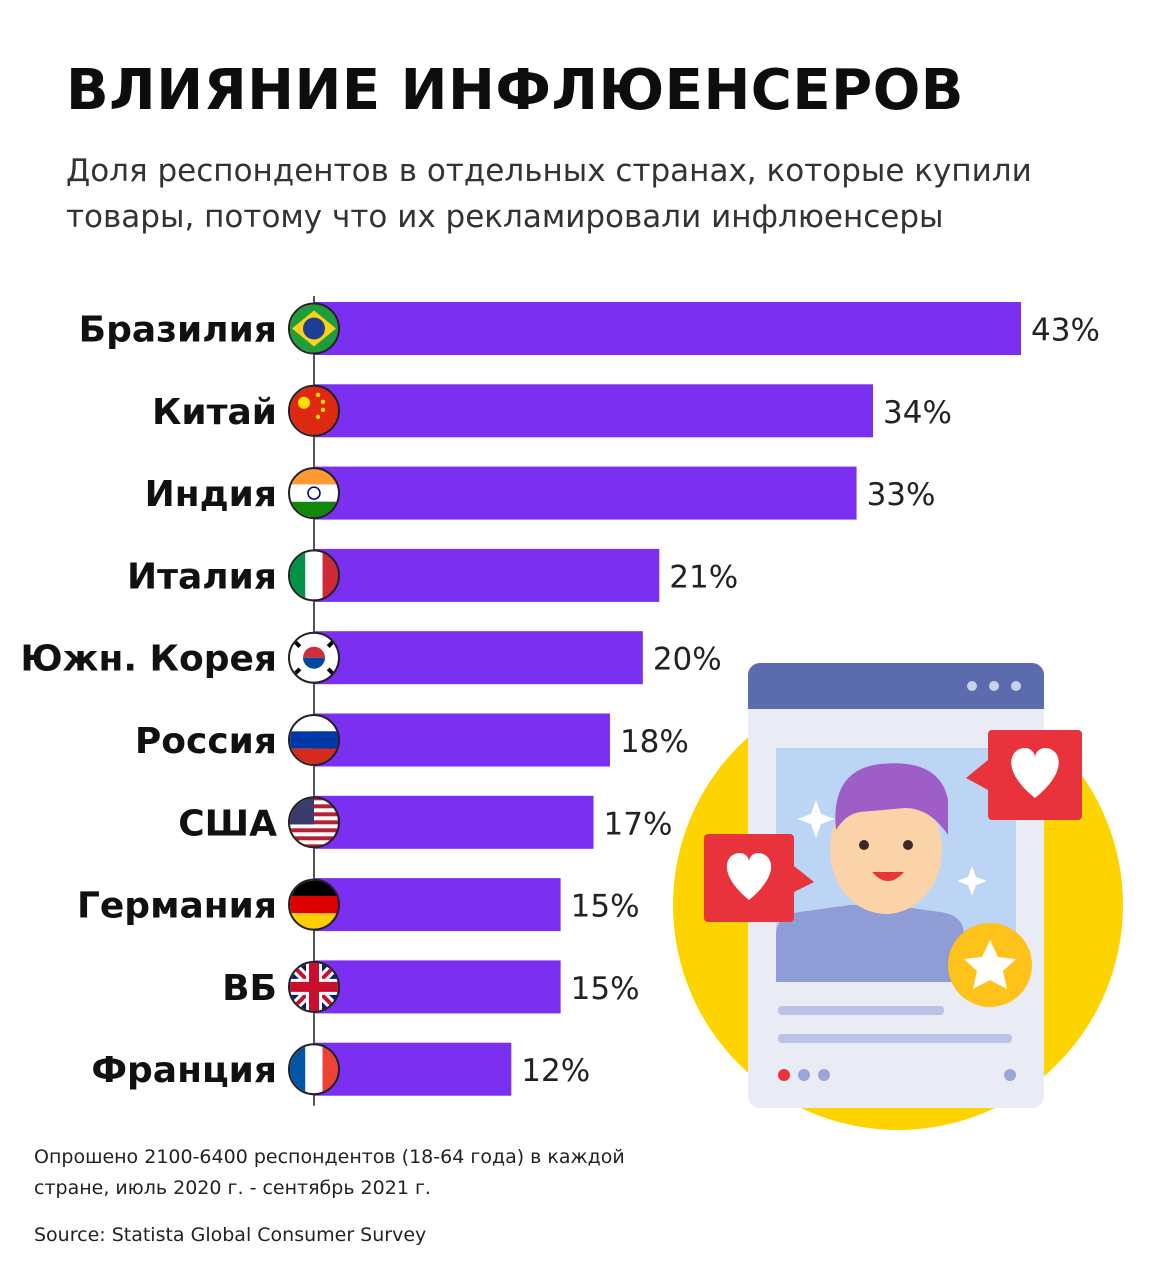 This screenshot has width=1160, height=1280. What do you see at coordinates (314, 822) in the screenshot?
I see `usa-flag-icon` at bounding box center [314, 822].